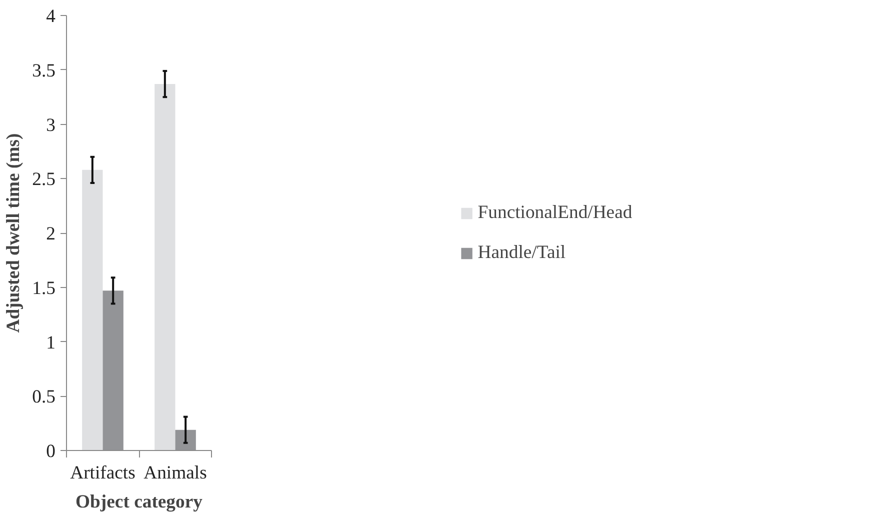  I want to click on y-tick-label: 0, so click(51, 451).